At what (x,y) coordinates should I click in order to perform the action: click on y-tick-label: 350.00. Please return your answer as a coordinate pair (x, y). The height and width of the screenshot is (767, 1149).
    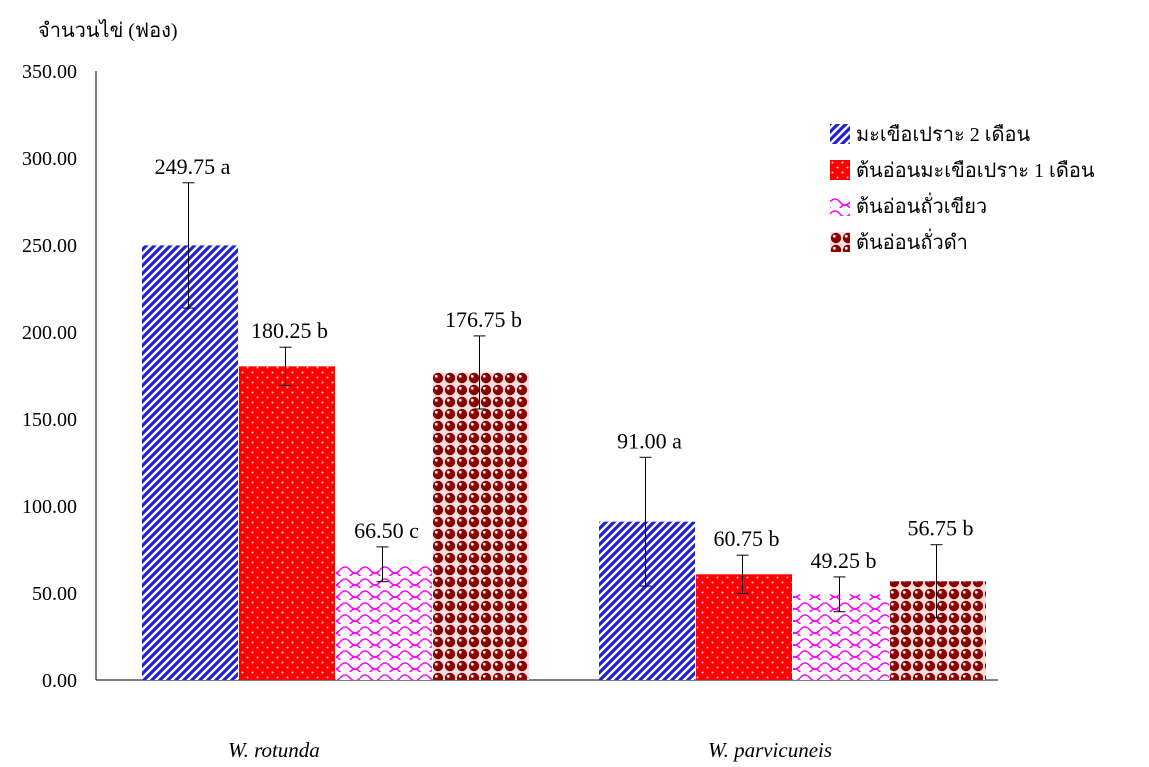
    Looking at the image, I should click on (49, 72).